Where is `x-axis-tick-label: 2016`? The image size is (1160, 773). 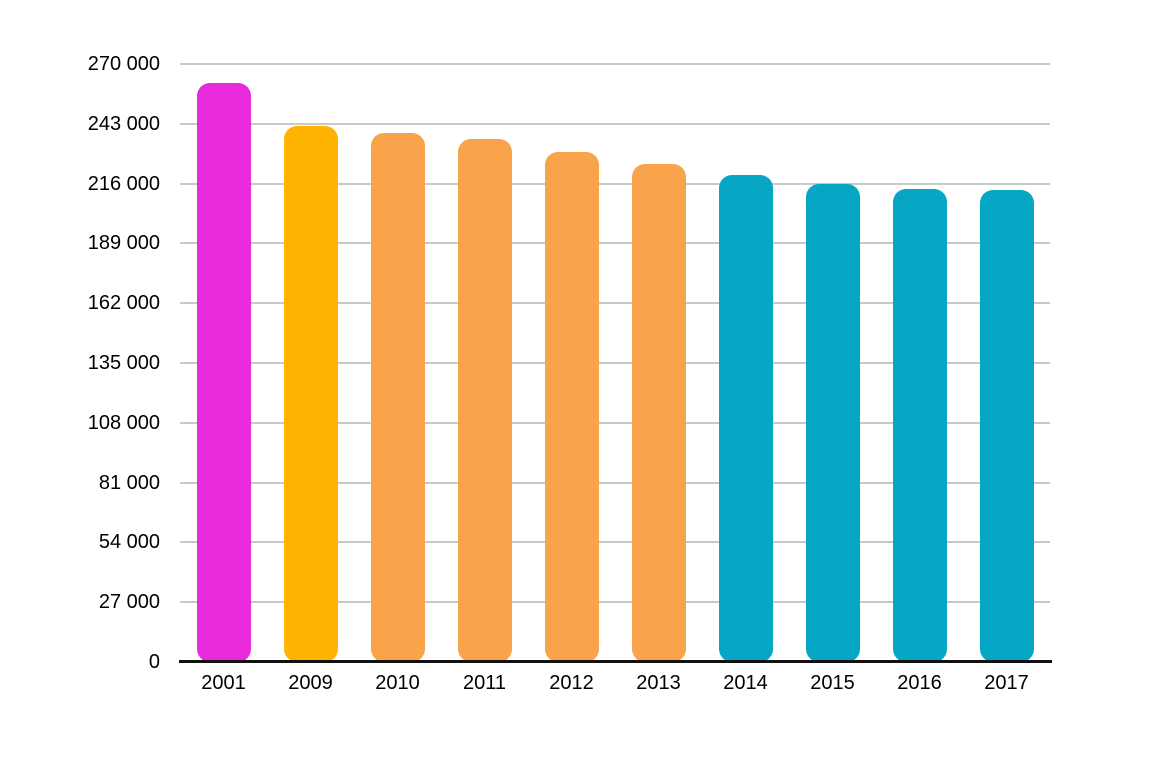
x-axis-tick-label: 2016 is located at coordinates (919, 683).